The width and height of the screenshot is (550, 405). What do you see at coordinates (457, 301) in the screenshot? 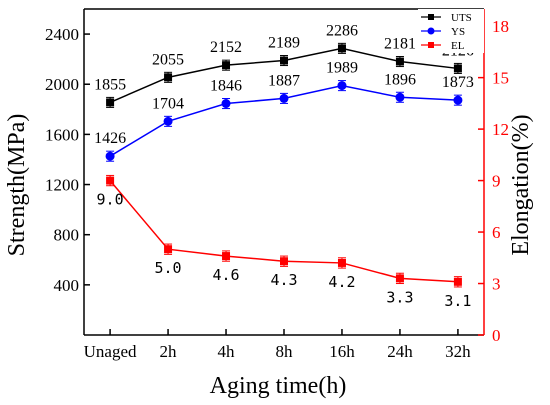
I see `data-label: 3.1` at bounding box center [457, 301].